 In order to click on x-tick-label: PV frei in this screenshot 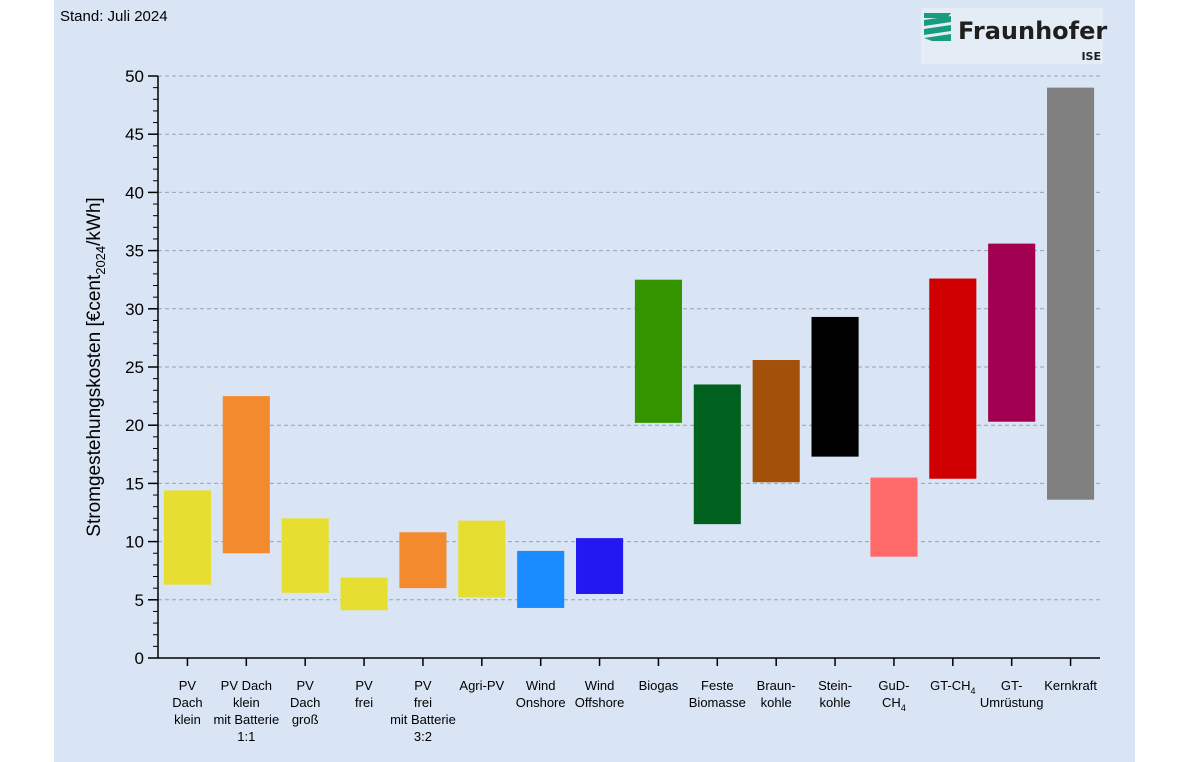, I will do `click(364, 694)`.